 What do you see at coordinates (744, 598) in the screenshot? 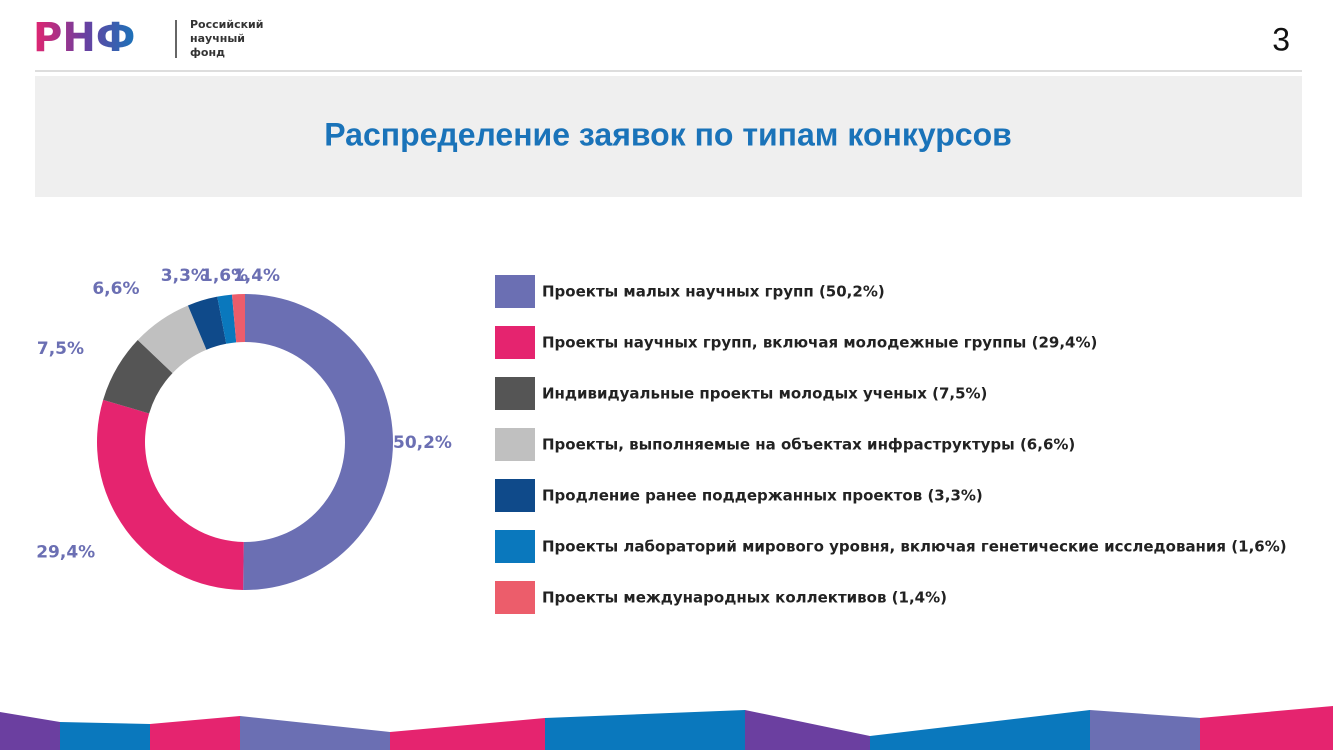
I see `legend-label: Проекты международных коллективов (1,4%)` at bounding box center [744, 598].